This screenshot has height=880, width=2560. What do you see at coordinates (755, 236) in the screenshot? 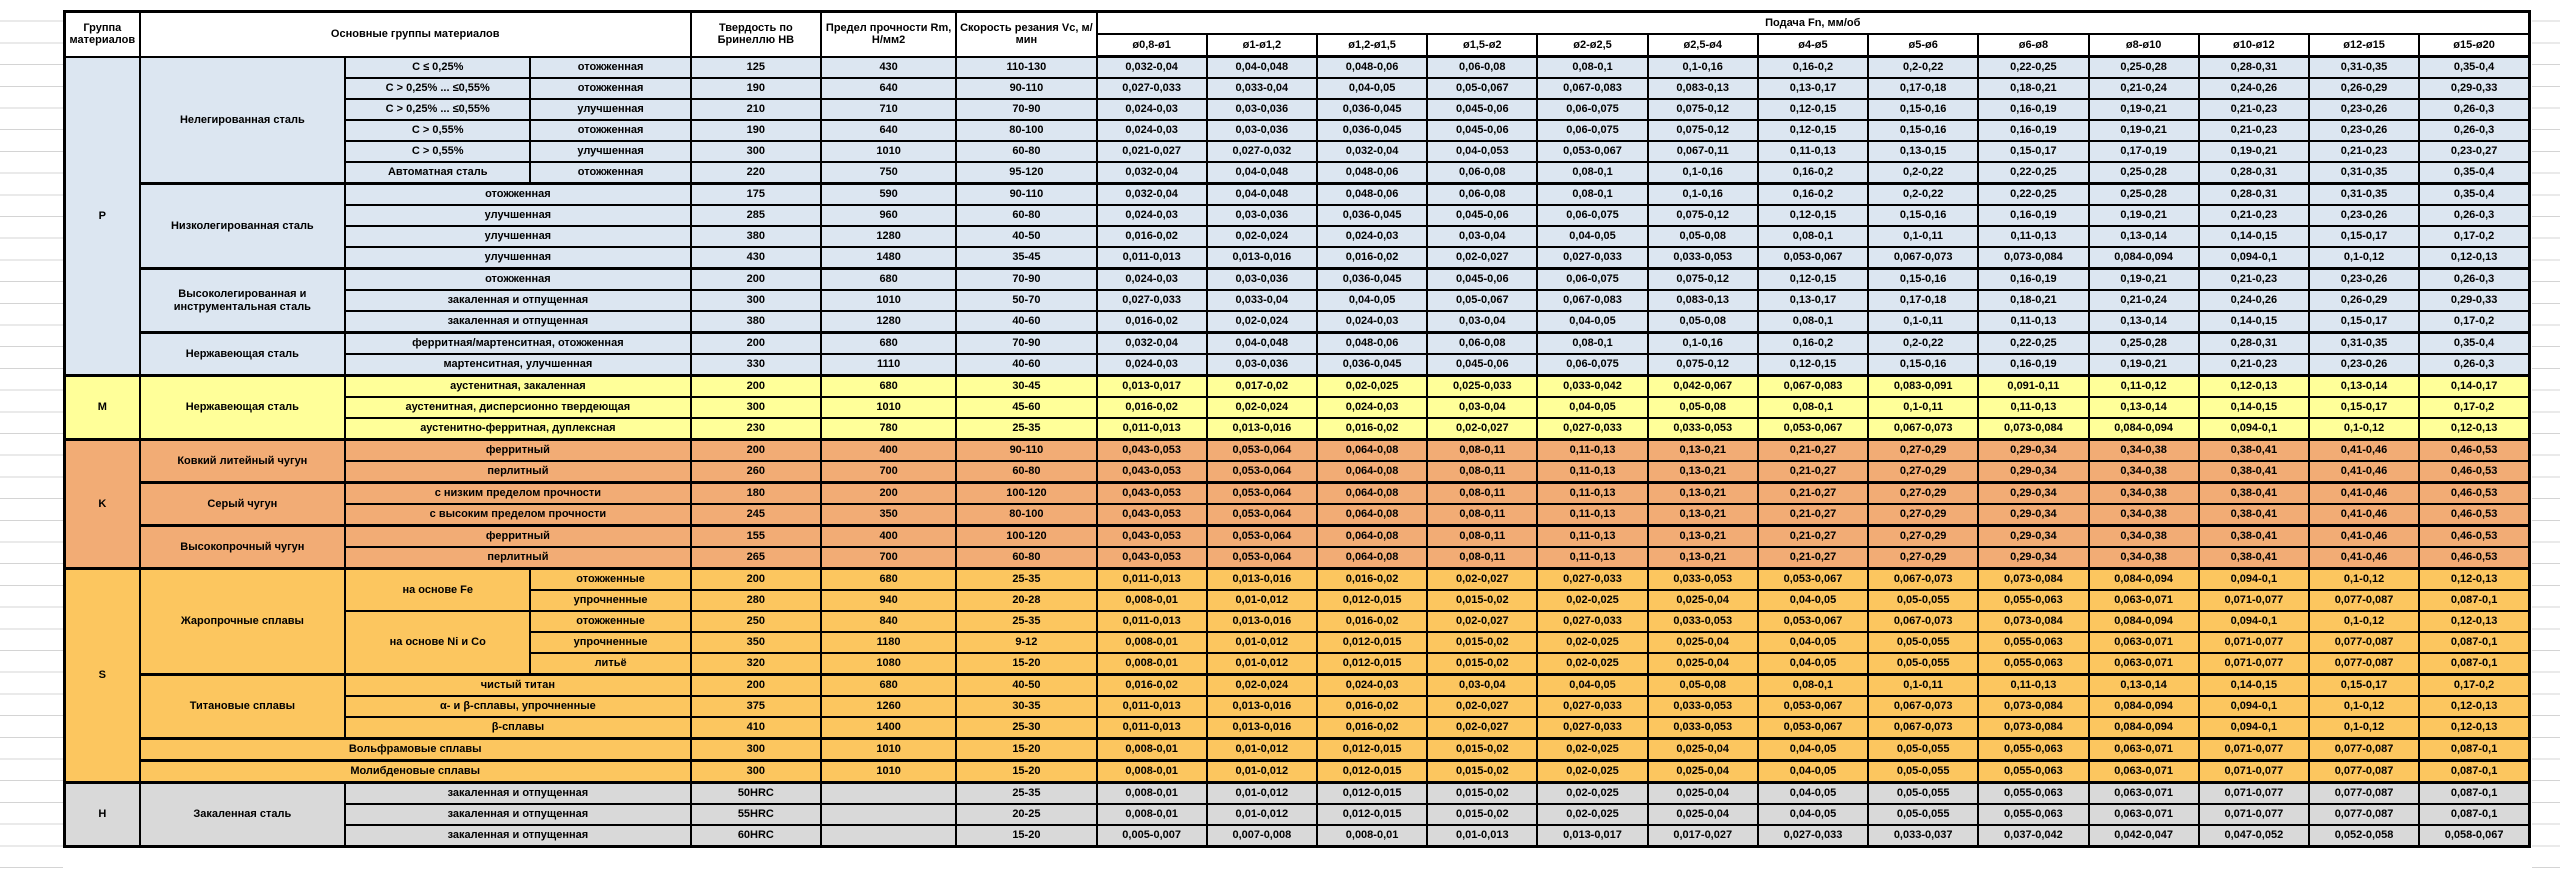
I see `table-cell: 380` at bounding box center [755, 236].